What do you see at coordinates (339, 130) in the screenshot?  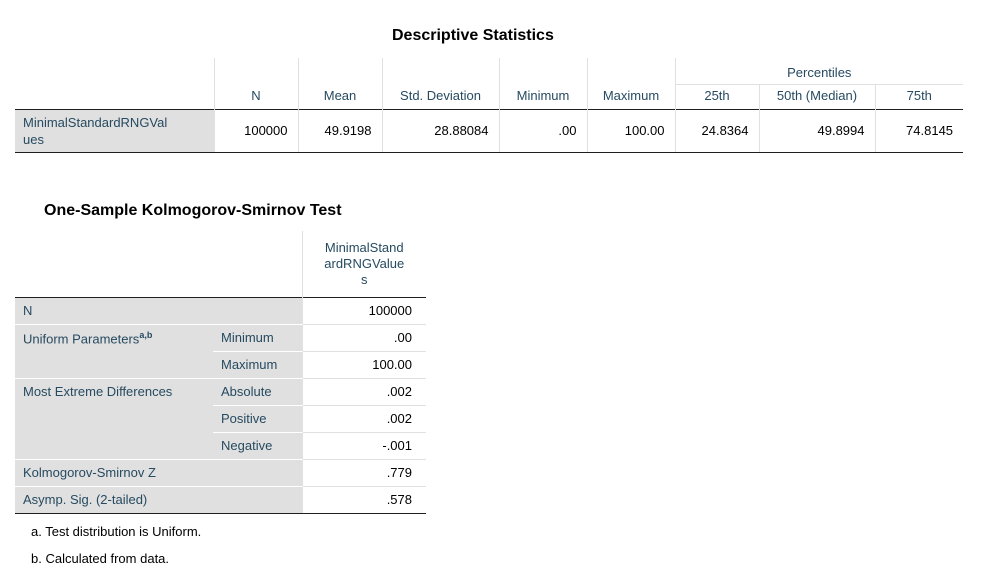 I see `cell-mean: 49.9198` at bounding box center [339, 130].